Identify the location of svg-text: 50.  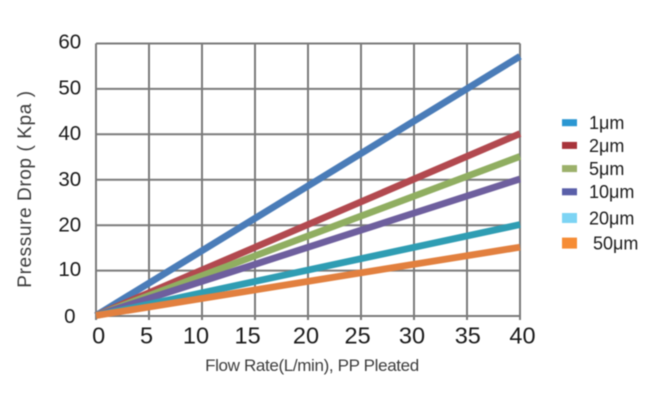
(69, 87).